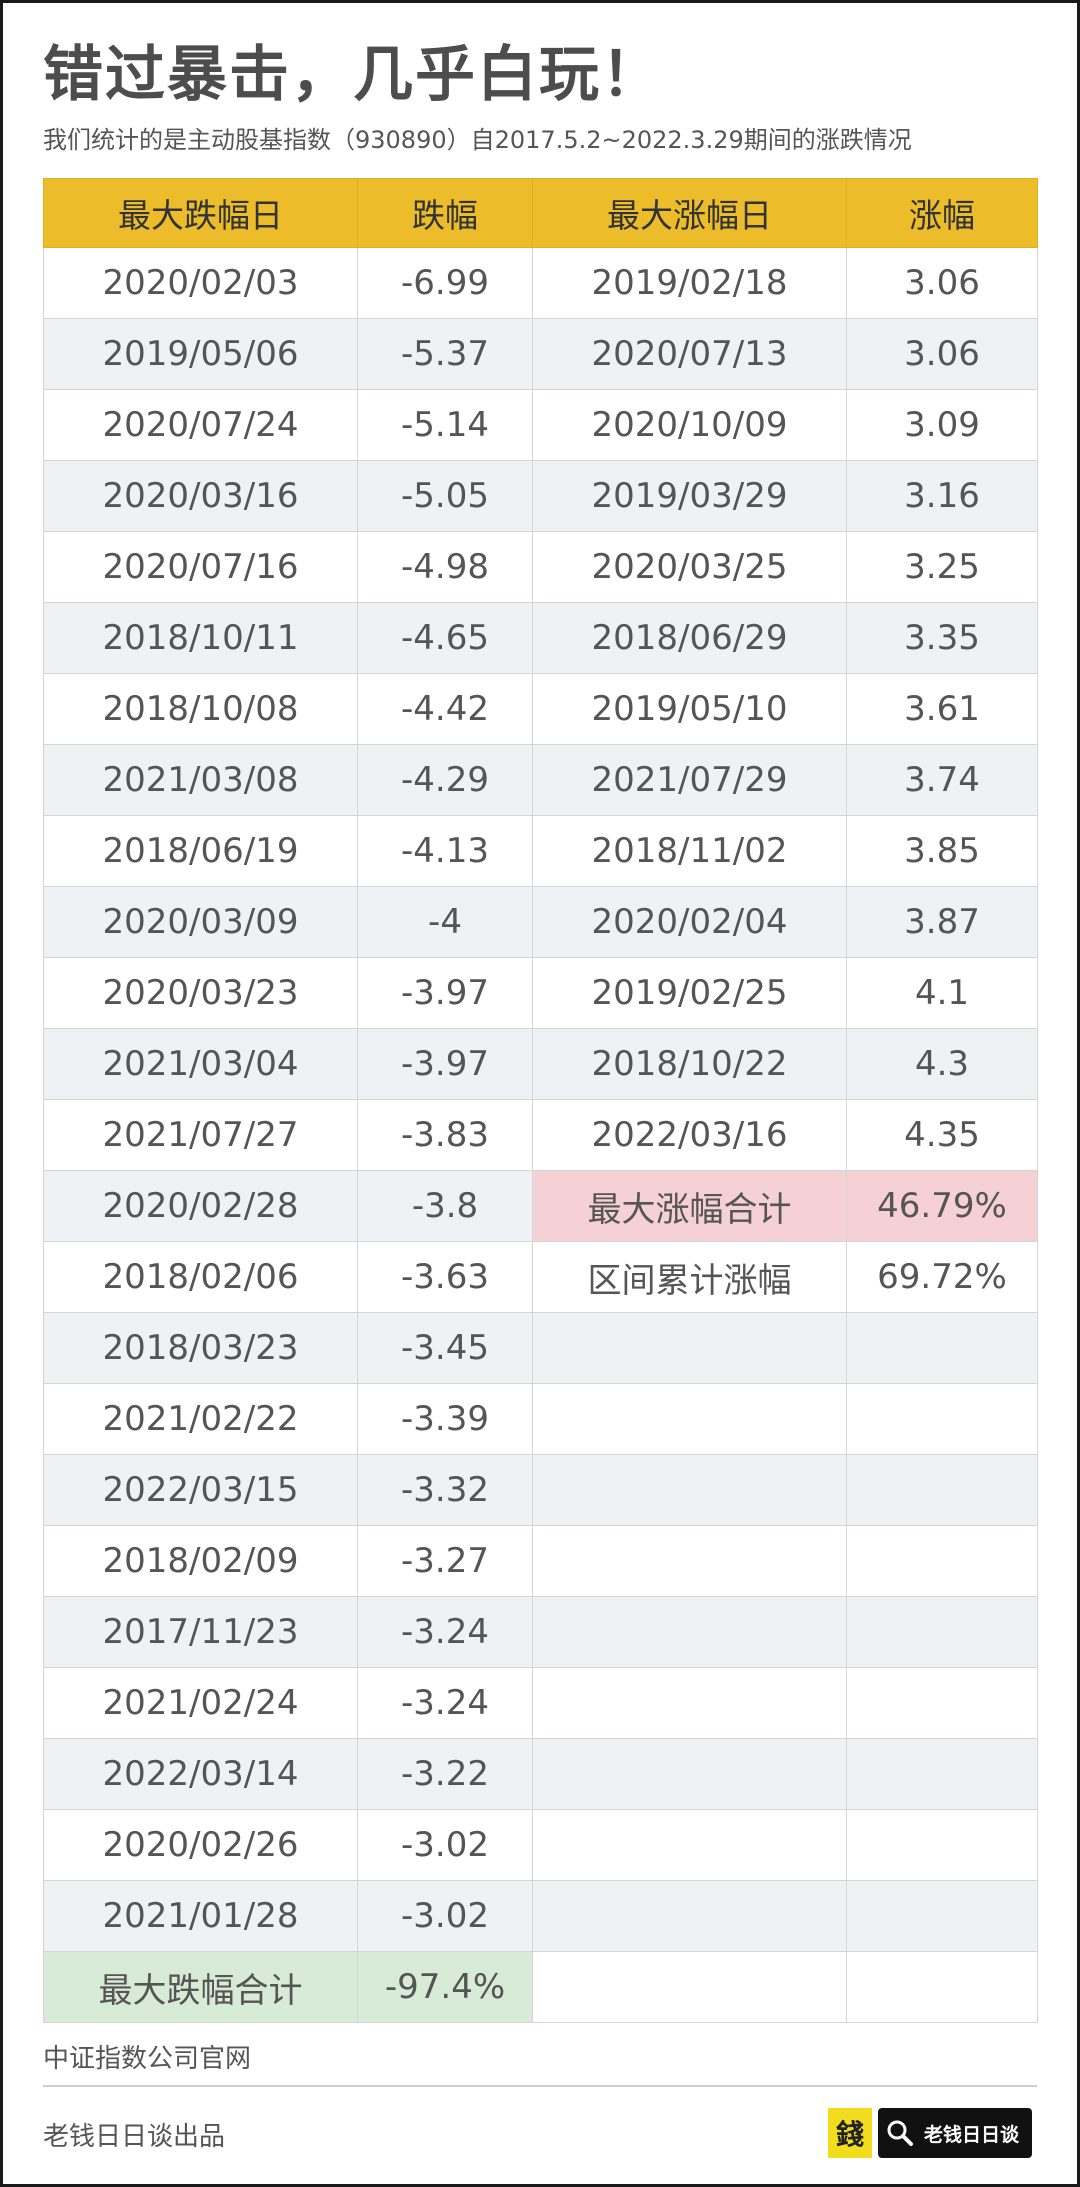  What do you see at coordinates (445, 283) in the screenshot?
I see `drop-pct-cell: -6.99` at bounding box center [445, 283].